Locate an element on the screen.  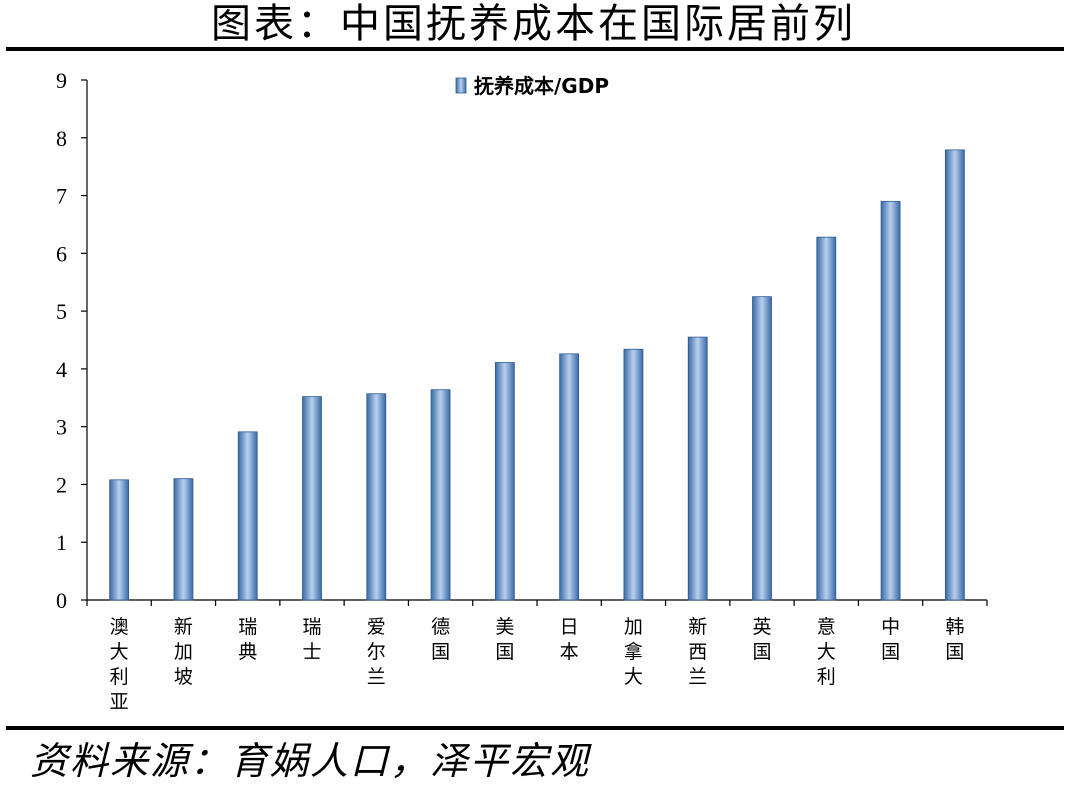
y-tick-label: 4 is located at coordinates (61, 369).